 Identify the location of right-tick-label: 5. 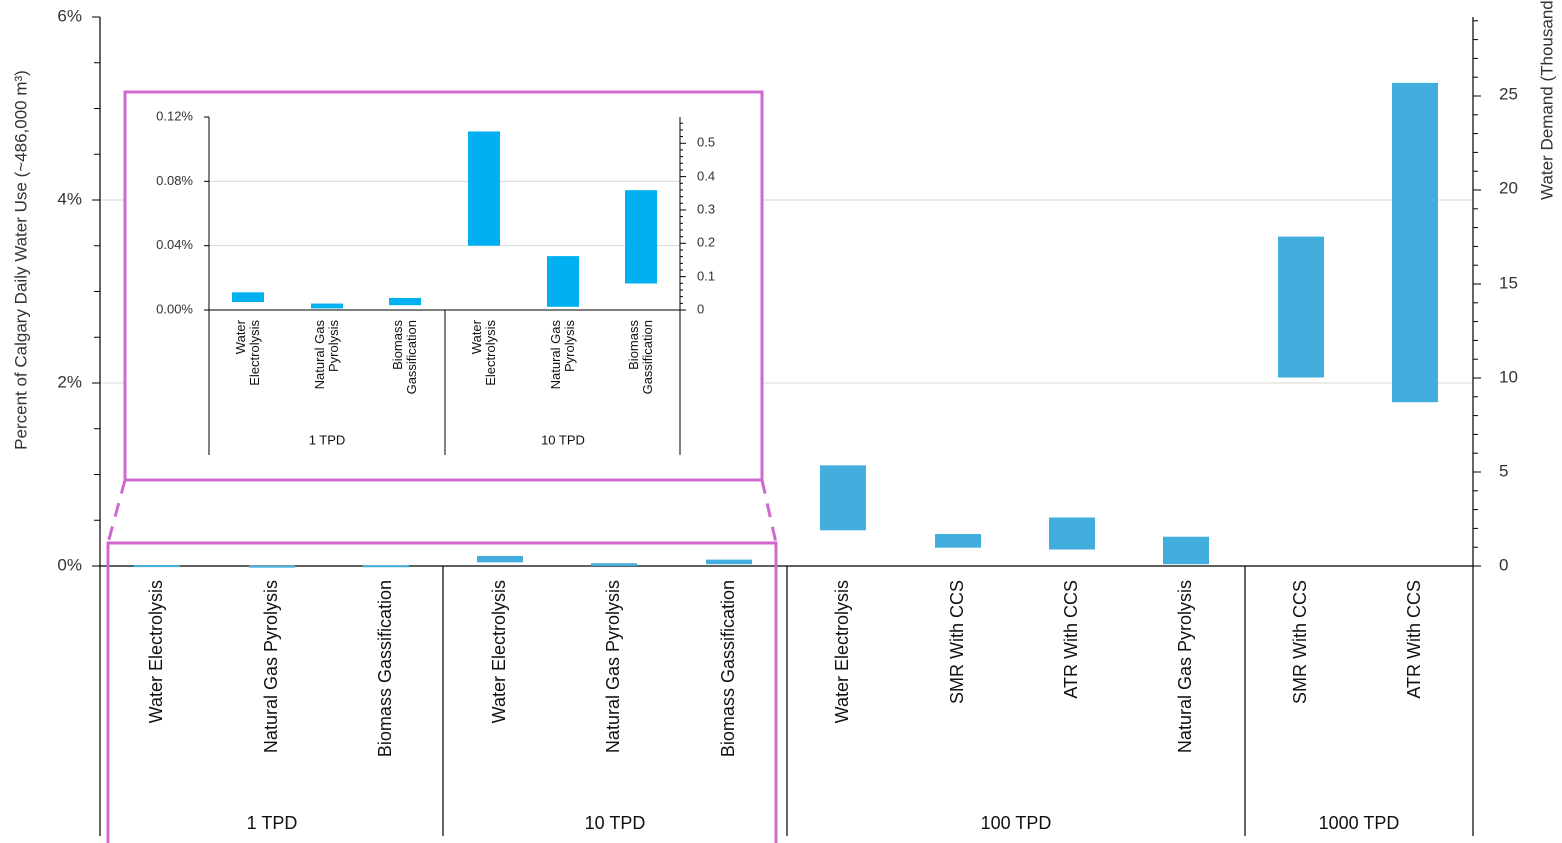
(1503, 470).